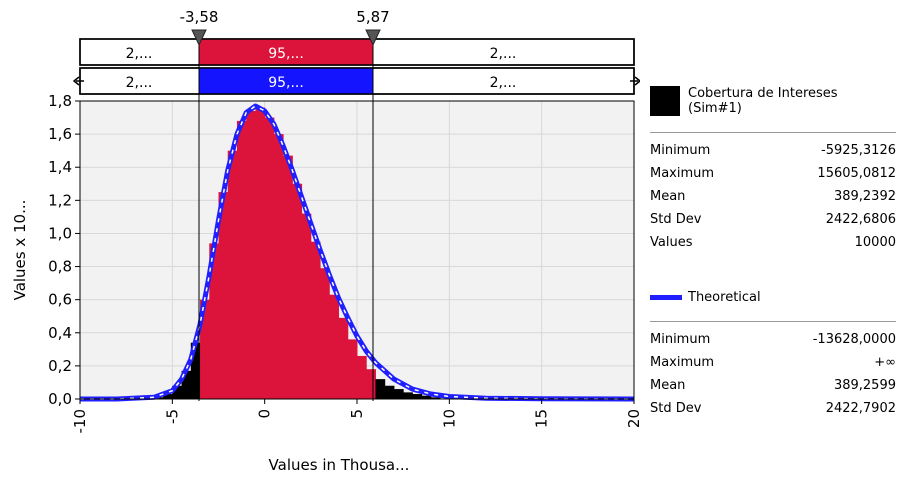 This screenshot has height=480, width=897. I want to click on sim-stat-label: Maximum, so click(682, 173).